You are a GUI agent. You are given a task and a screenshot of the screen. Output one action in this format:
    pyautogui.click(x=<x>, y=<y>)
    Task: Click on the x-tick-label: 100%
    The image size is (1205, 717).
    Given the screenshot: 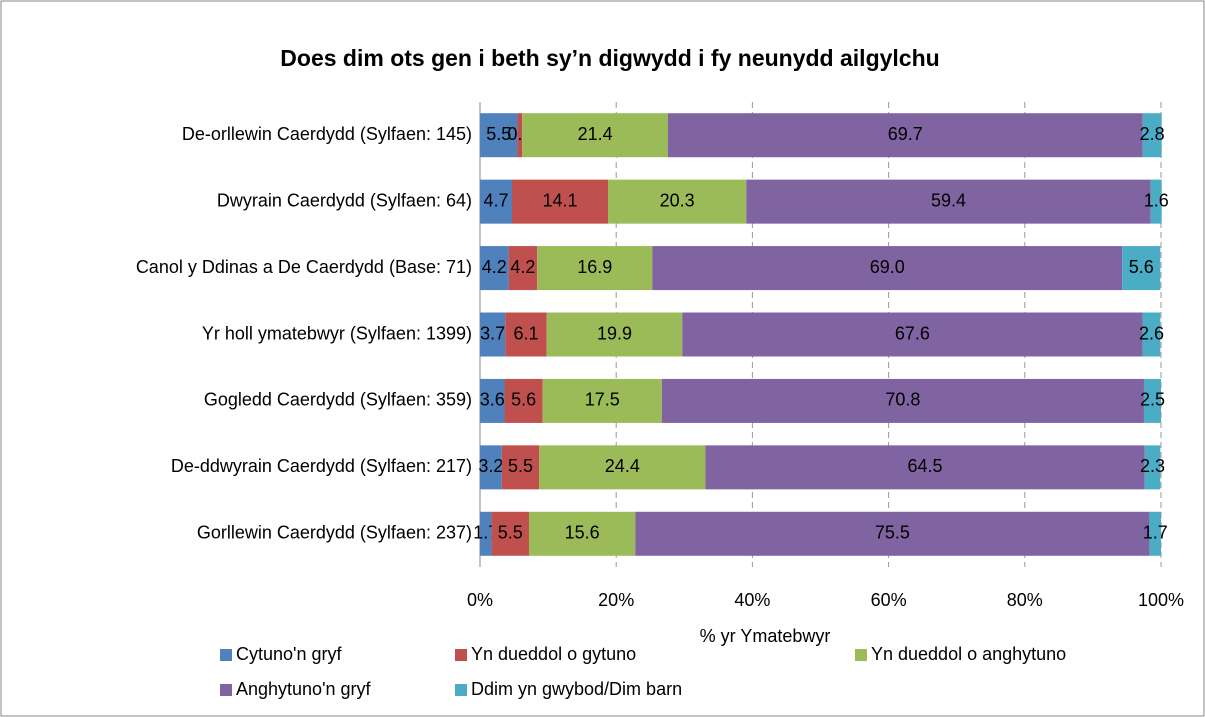 What is the action you would take?
    pyautogui.click(x=1161, y=600)
    